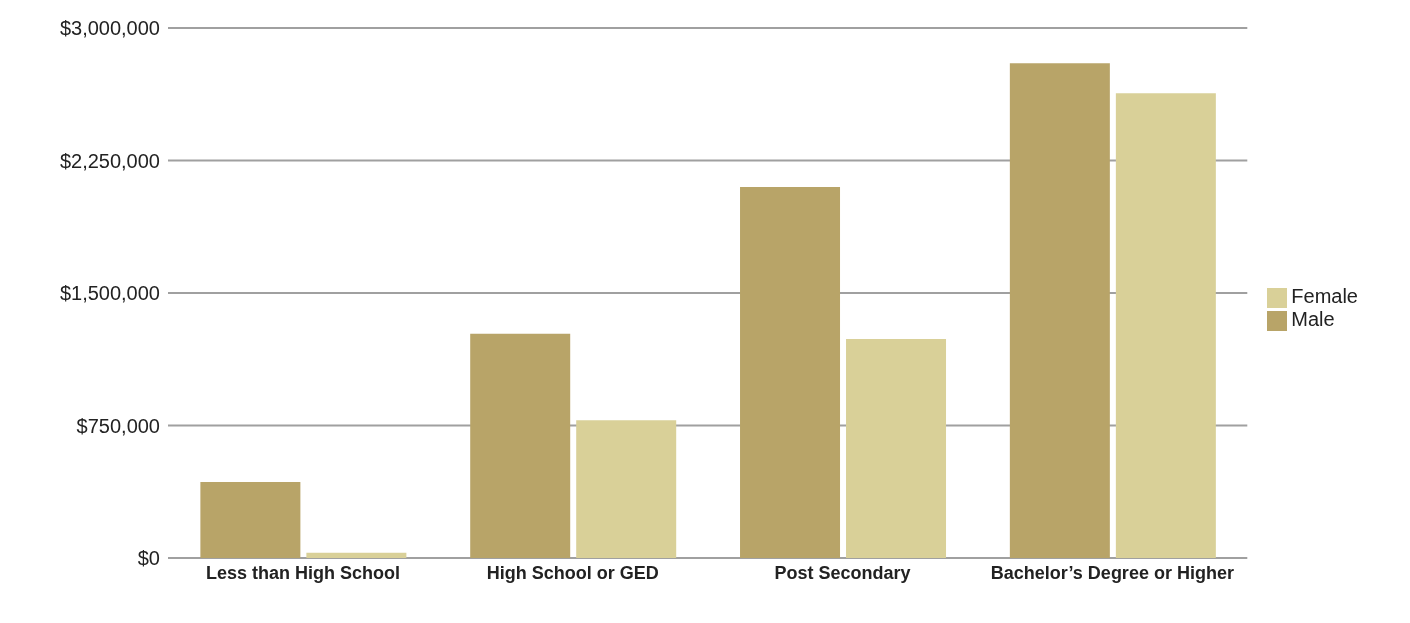 The height and width of the screenshot is (623, 1410). I want to click on y-tick-label: $3,000,000, so click(109, 28).